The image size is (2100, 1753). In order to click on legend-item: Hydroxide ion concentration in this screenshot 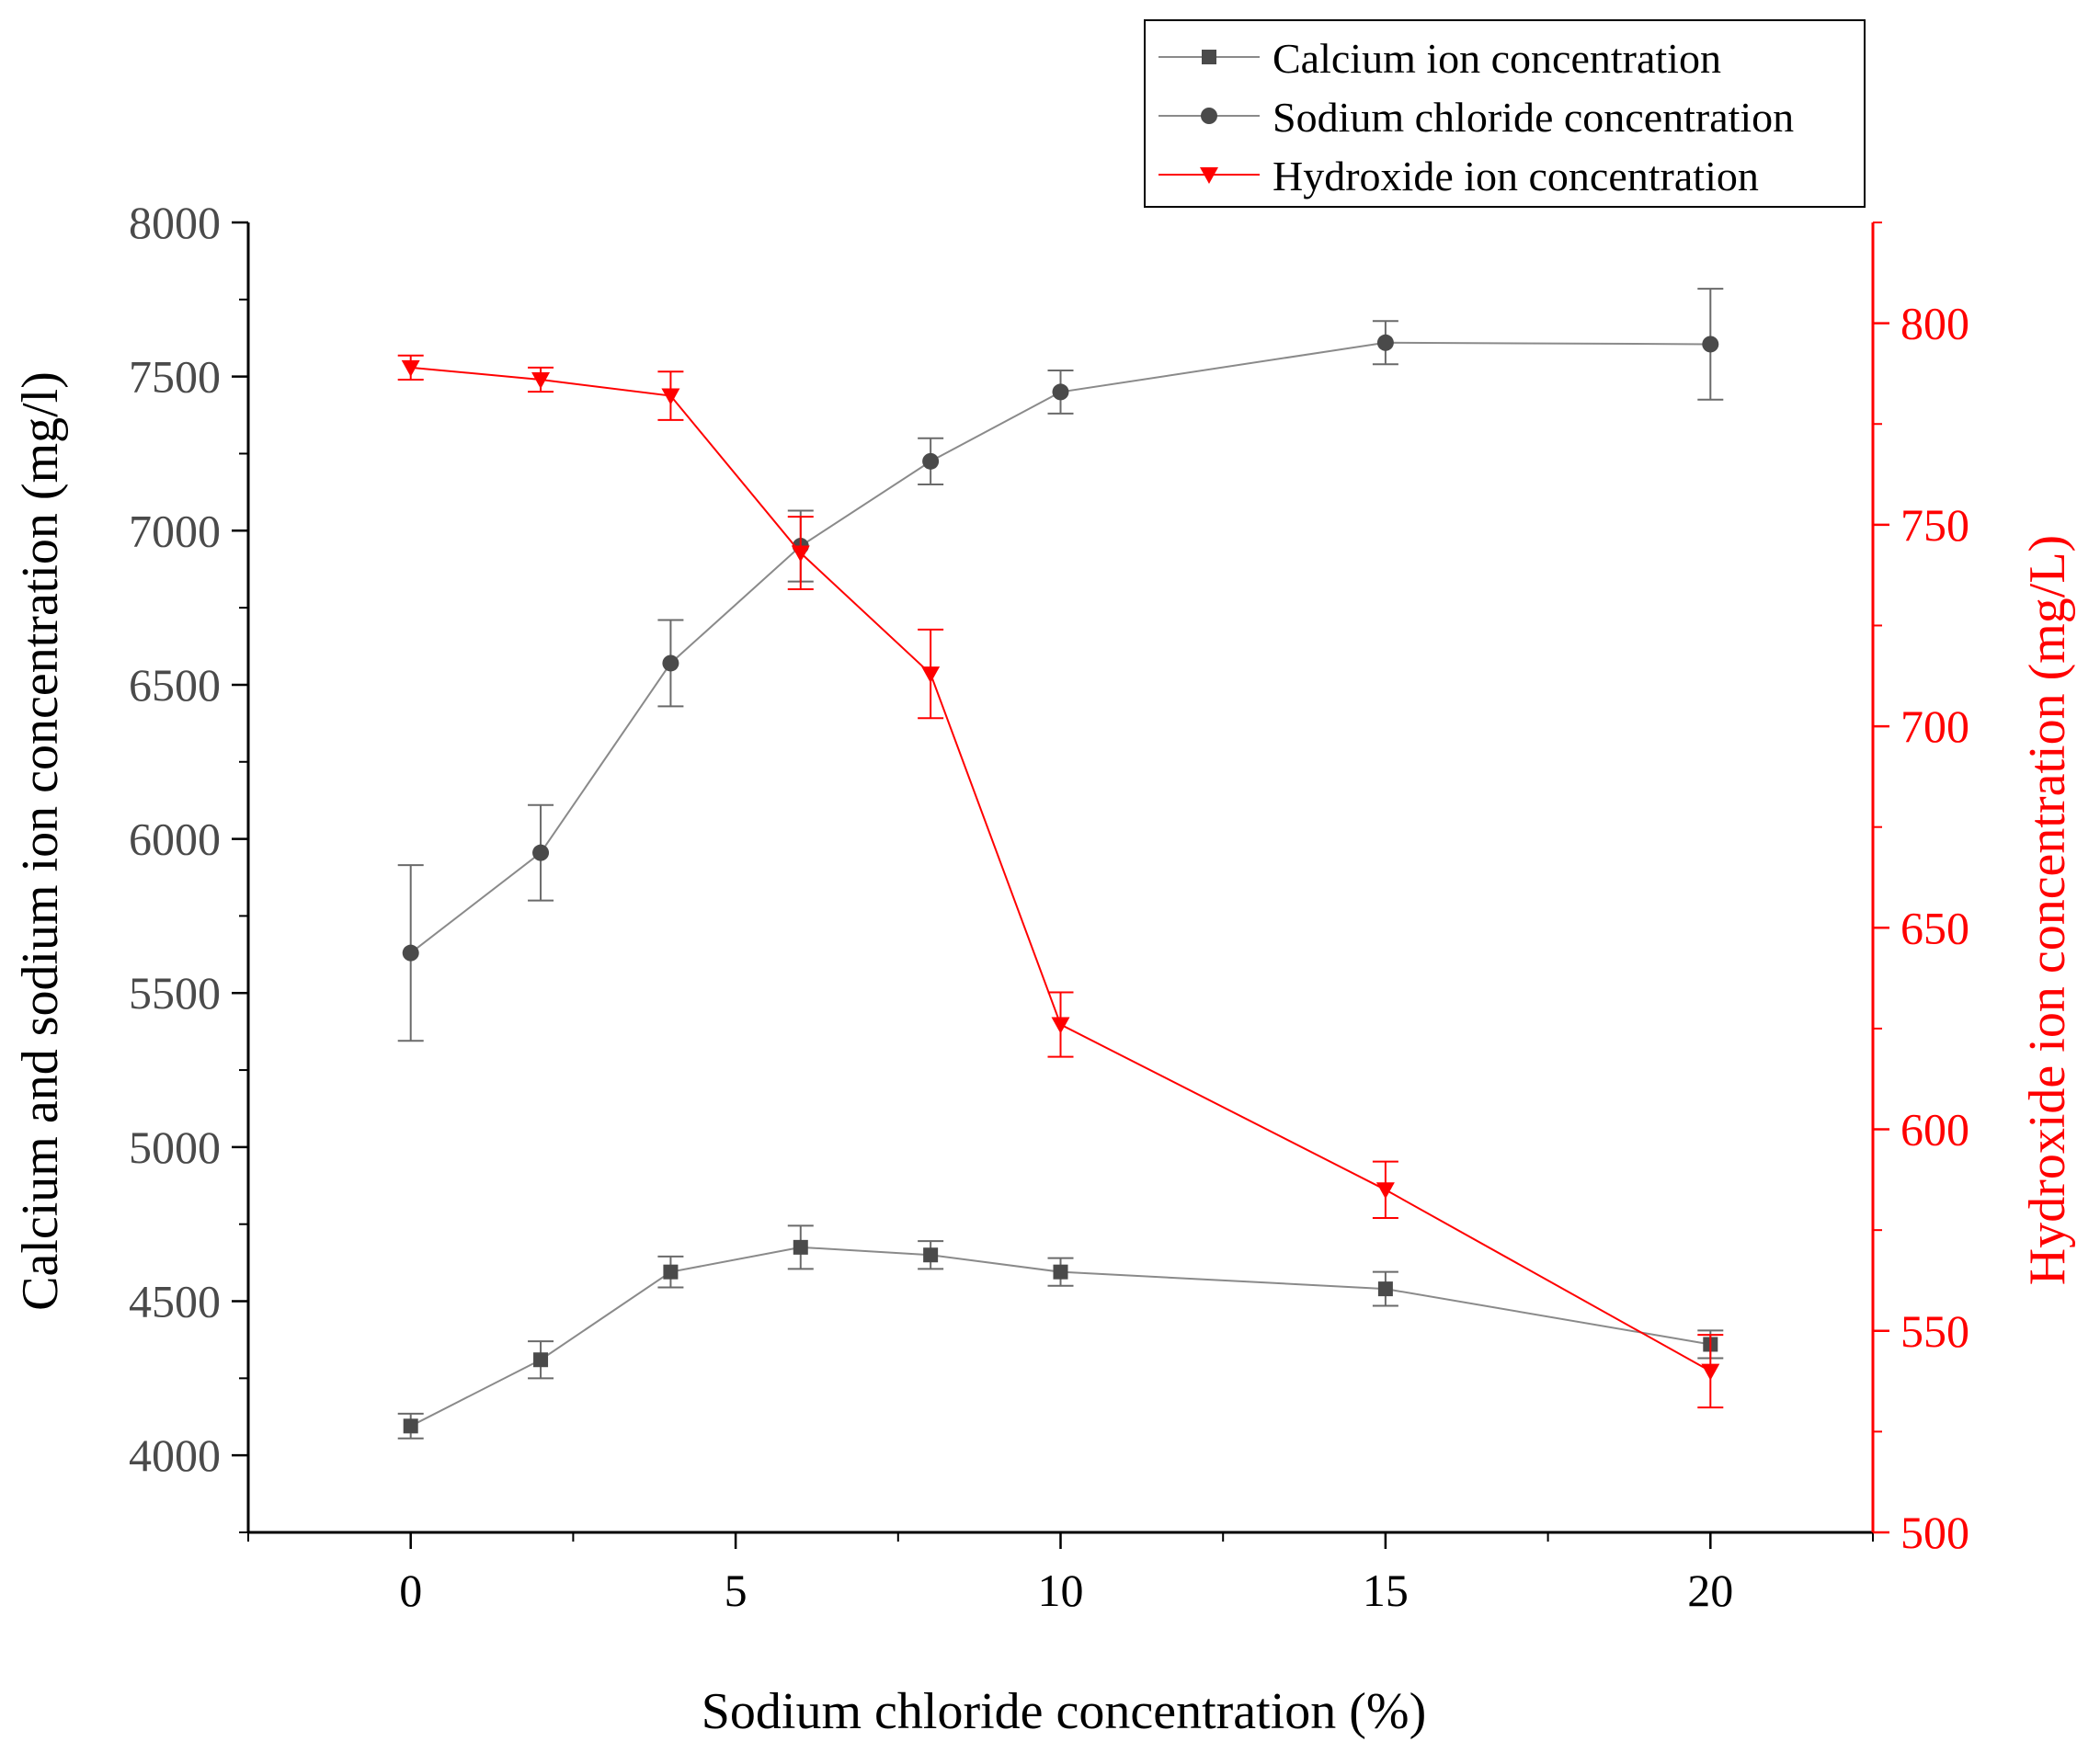, I will do `click(1458, 176)`.